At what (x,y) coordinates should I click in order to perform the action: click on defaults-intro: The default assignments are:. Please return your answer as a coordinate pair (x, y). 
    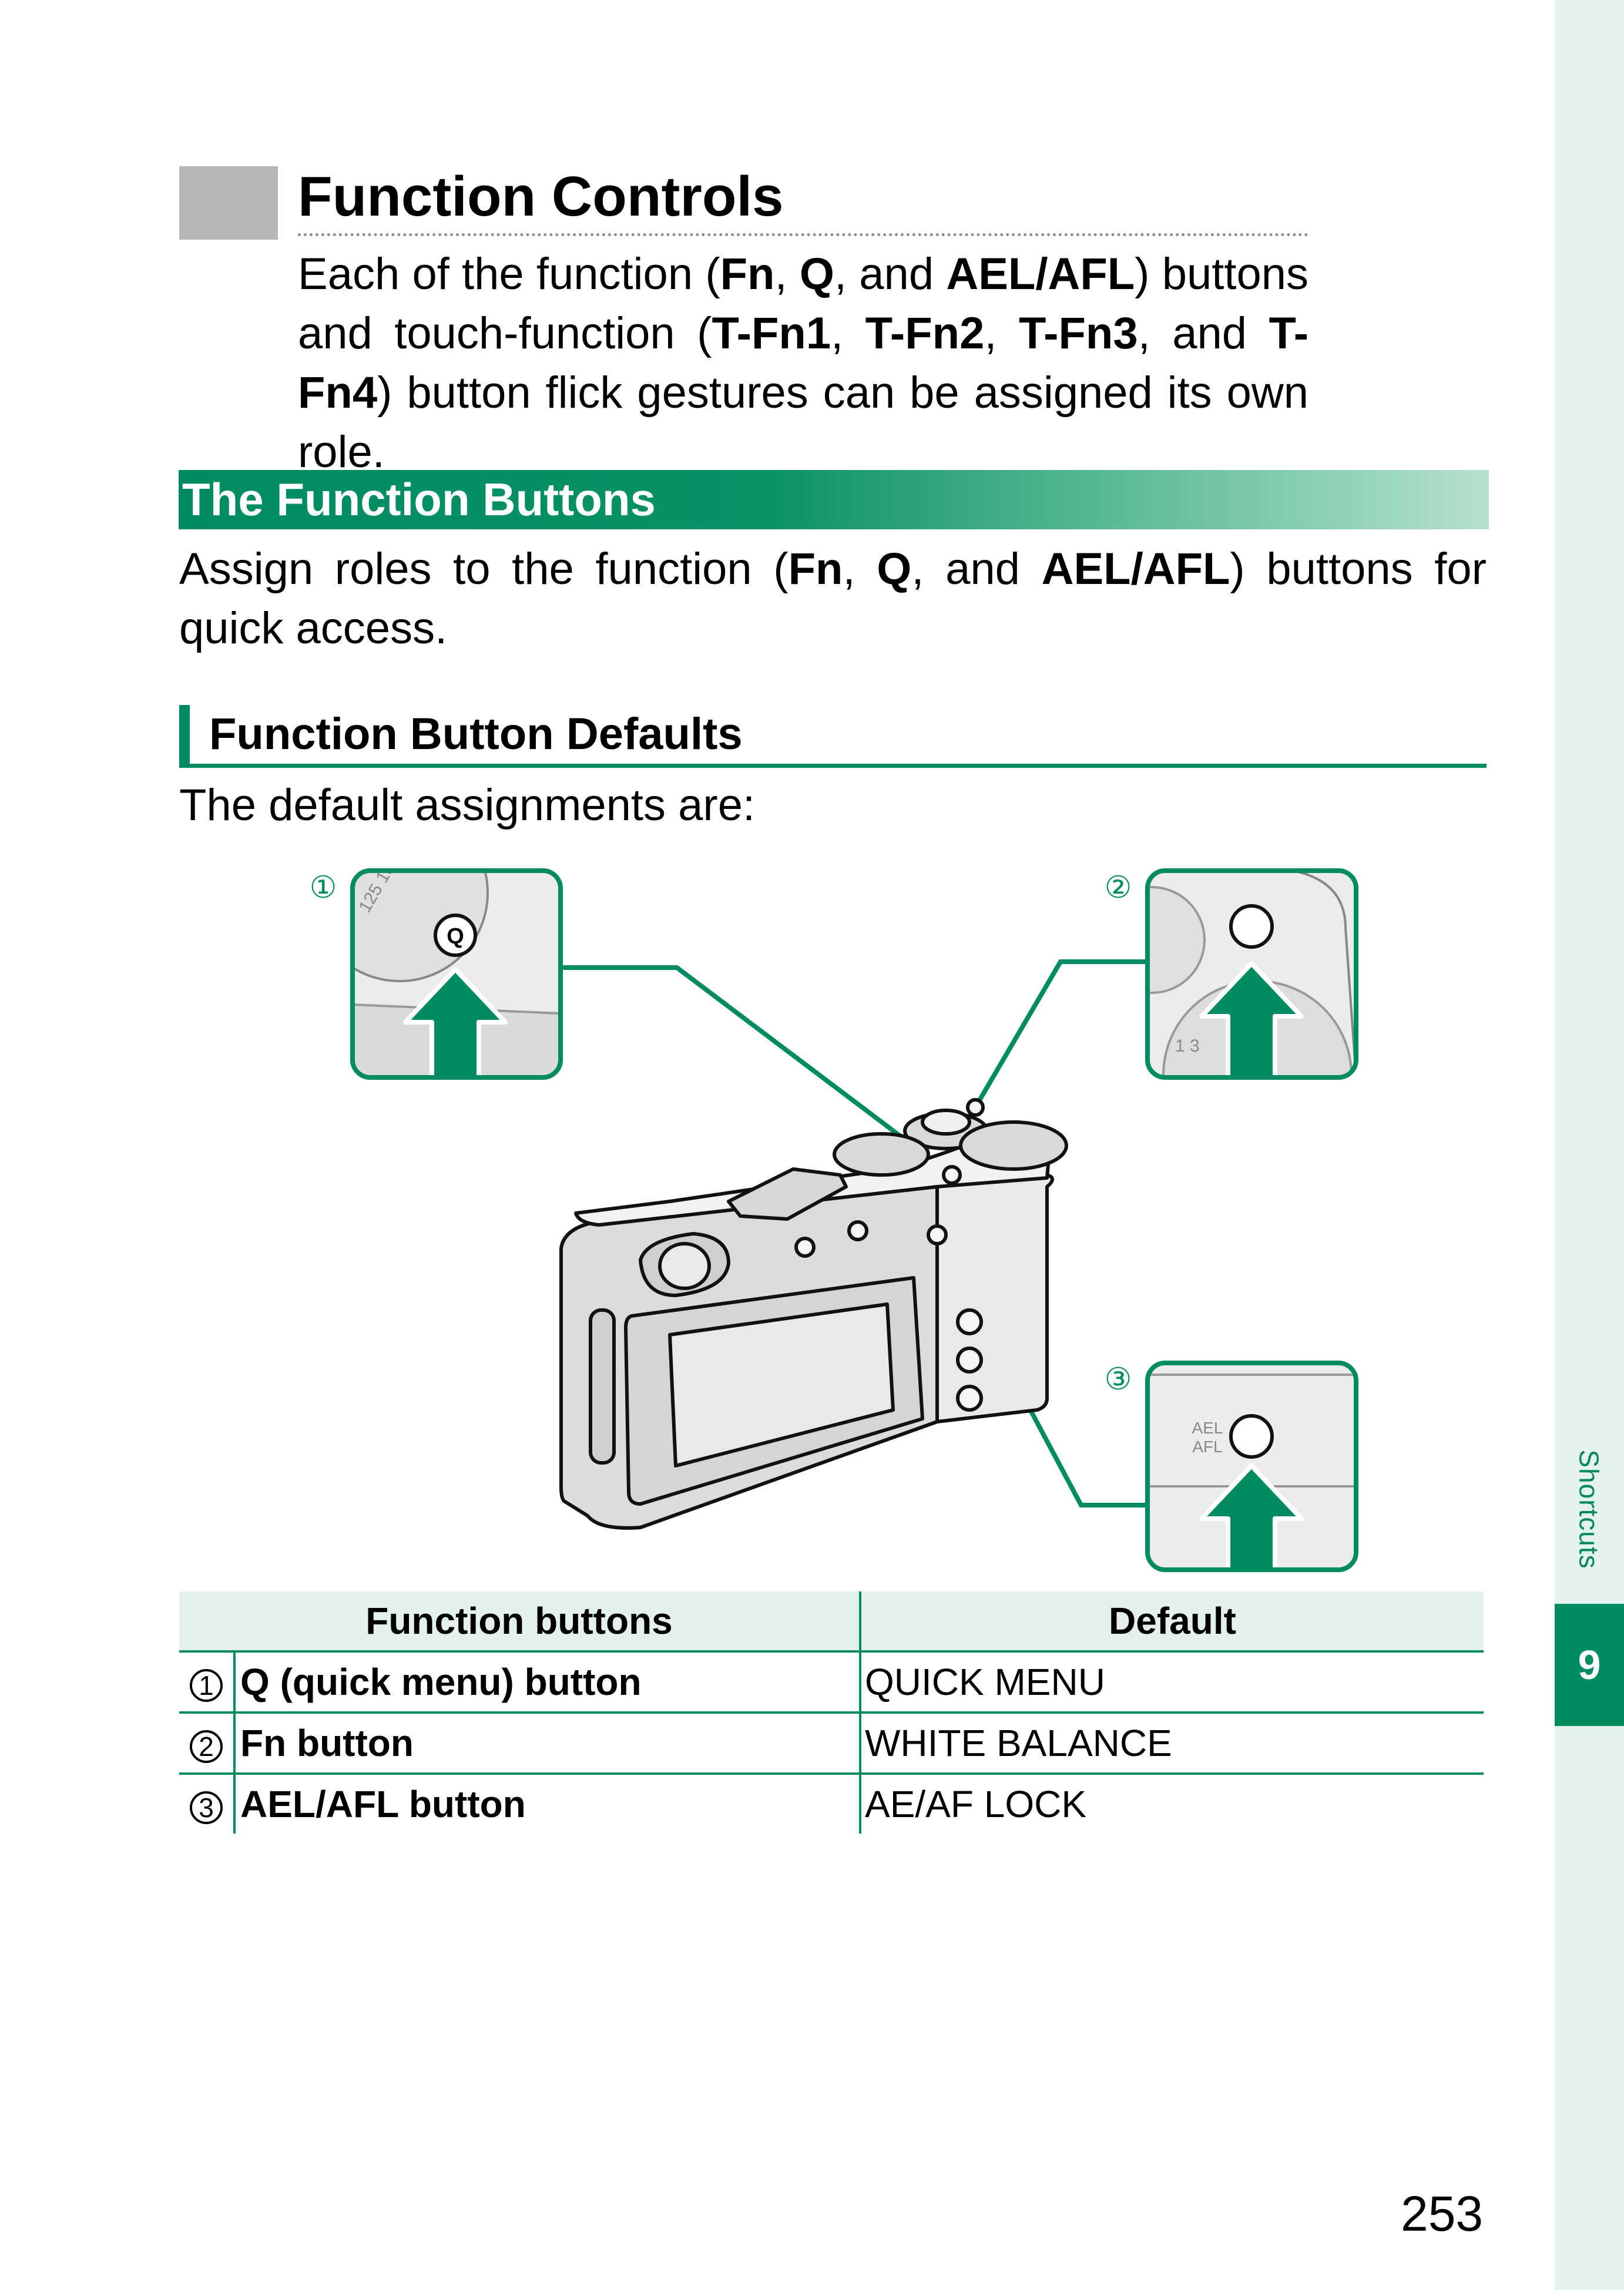
    Looking at the image, I should click on (467, 805).